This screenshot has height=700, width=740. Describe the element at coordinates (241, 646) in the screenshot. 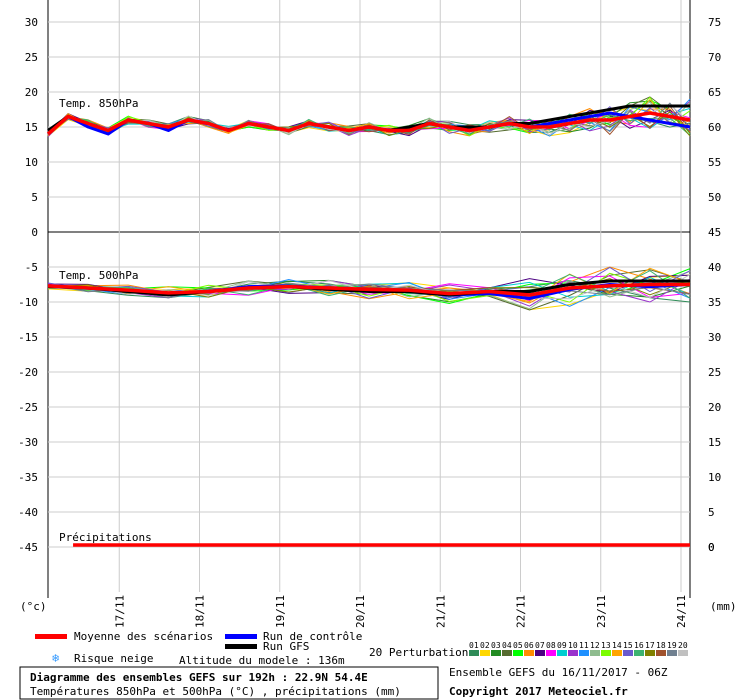

I see `legend-gfs-swatch` at that location.